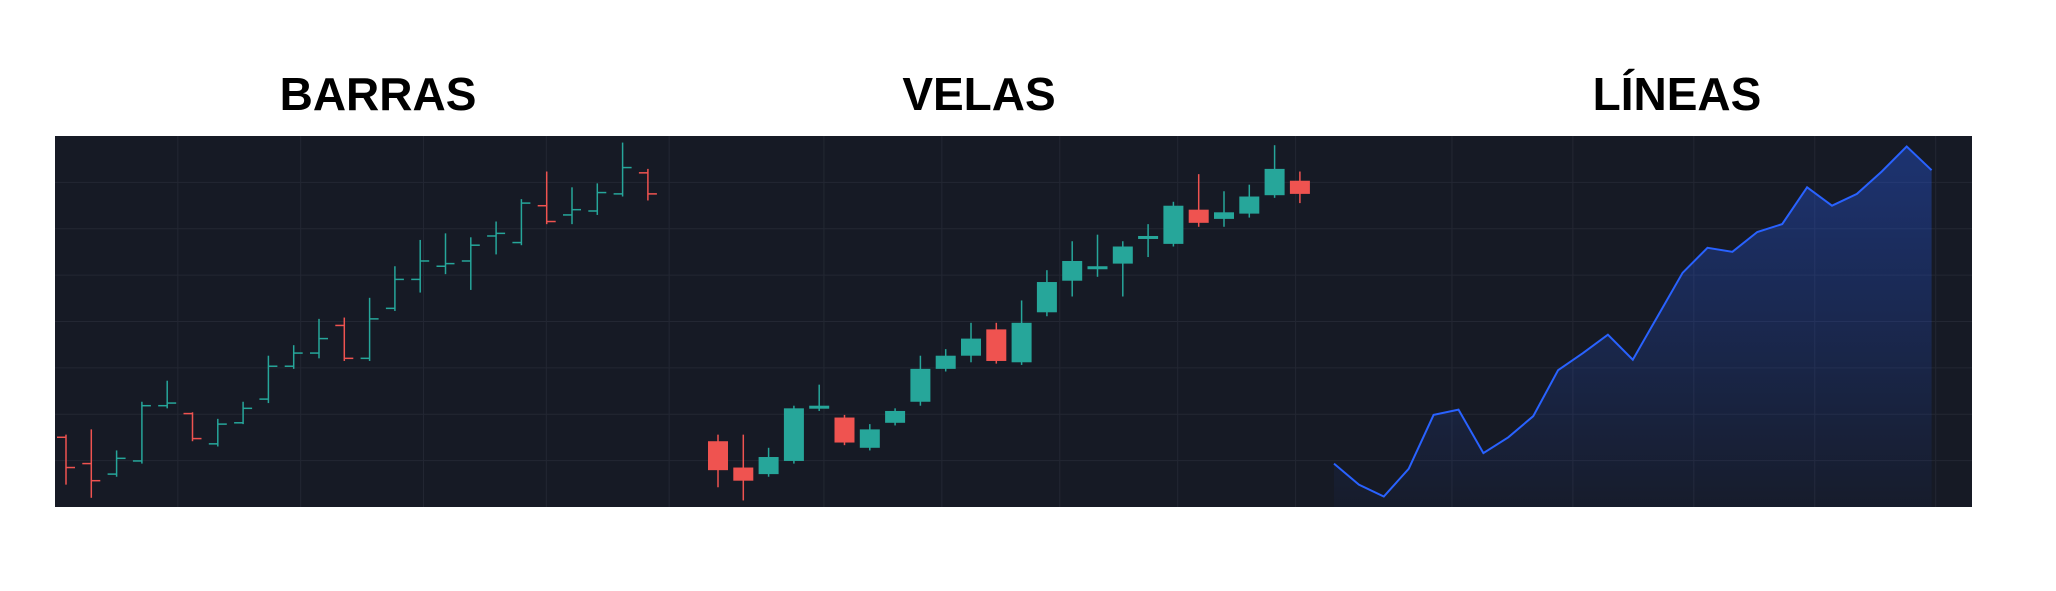 Image resolution: width=2056 pixels, height=591 pixels. What do you see at coordinates (978, 94) in the screenshot?
I see `chart-title: VELAS` at bounding box center [978, 94].